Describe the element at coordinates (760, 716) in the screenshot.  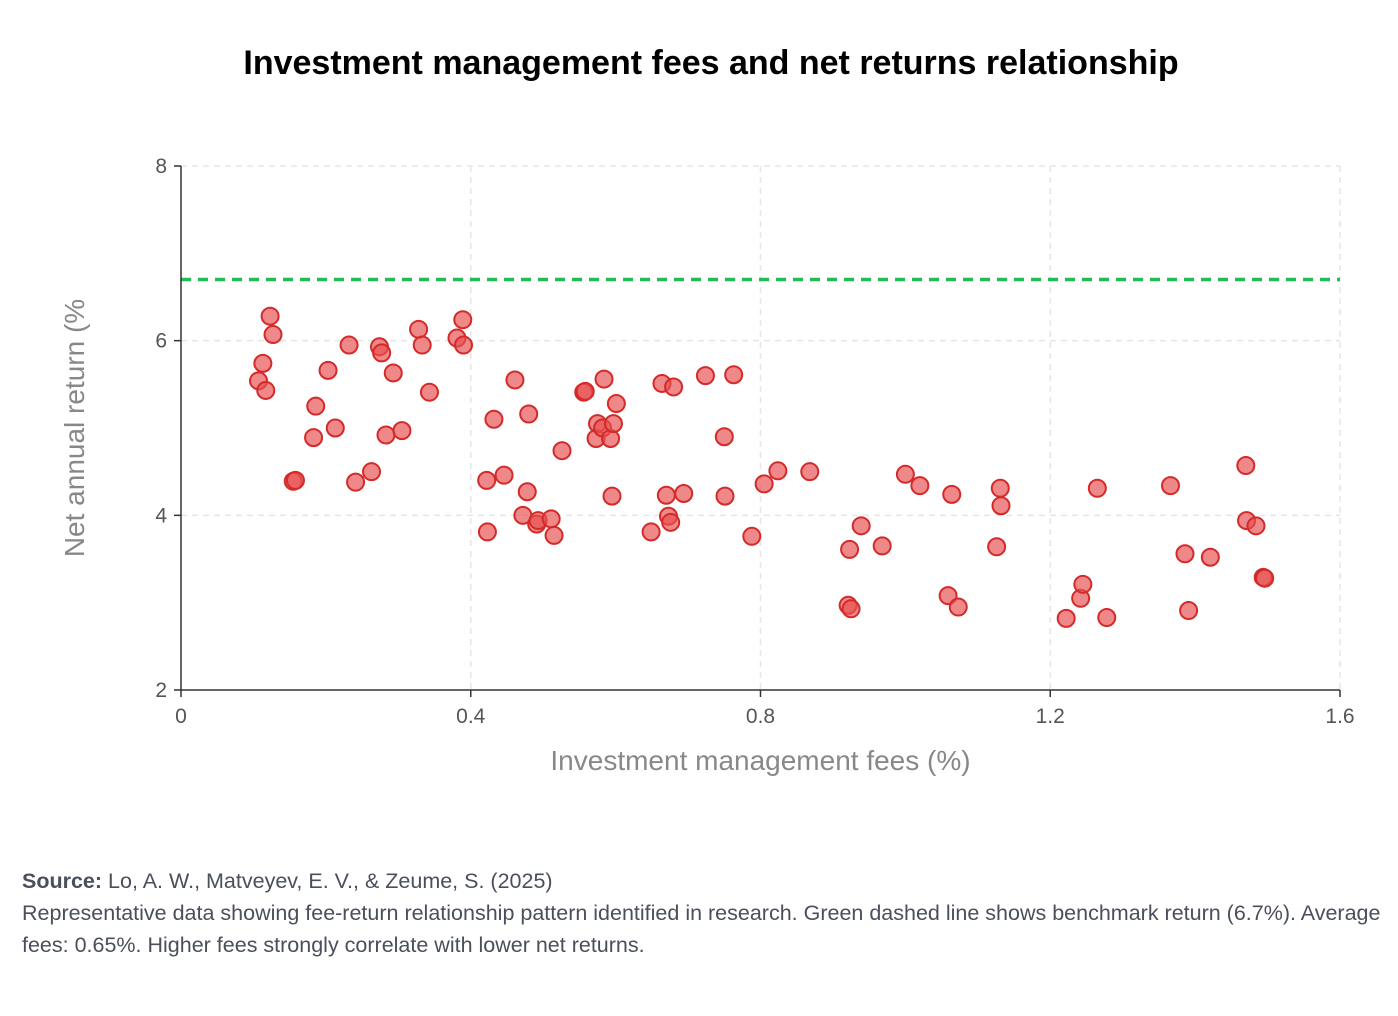
I see `x-tick-label: 0.8` at that location.